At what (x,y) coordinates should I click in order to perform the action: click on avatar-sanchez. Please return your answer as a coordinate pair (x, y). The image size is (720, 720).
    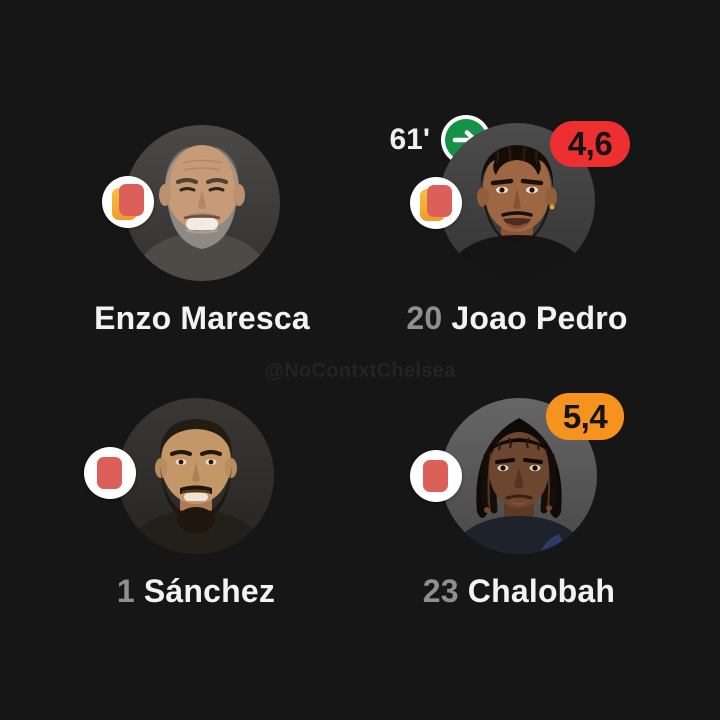
    Looking at the image, I should click on (196, 476).